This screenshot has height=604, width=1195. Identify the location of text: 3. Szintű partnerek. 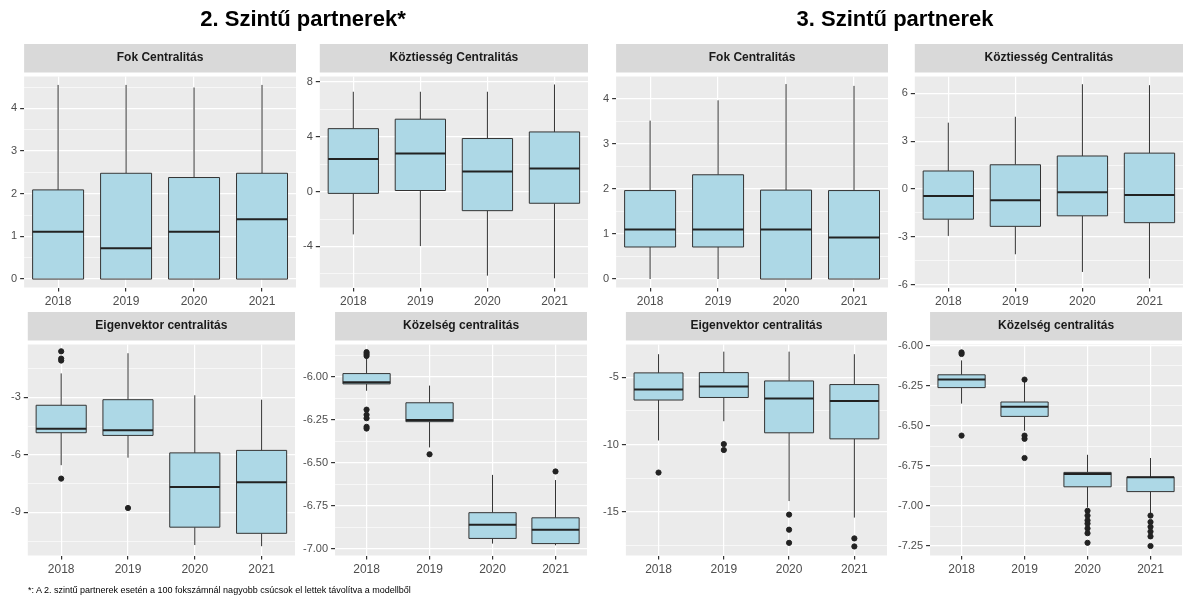
(895, 19).